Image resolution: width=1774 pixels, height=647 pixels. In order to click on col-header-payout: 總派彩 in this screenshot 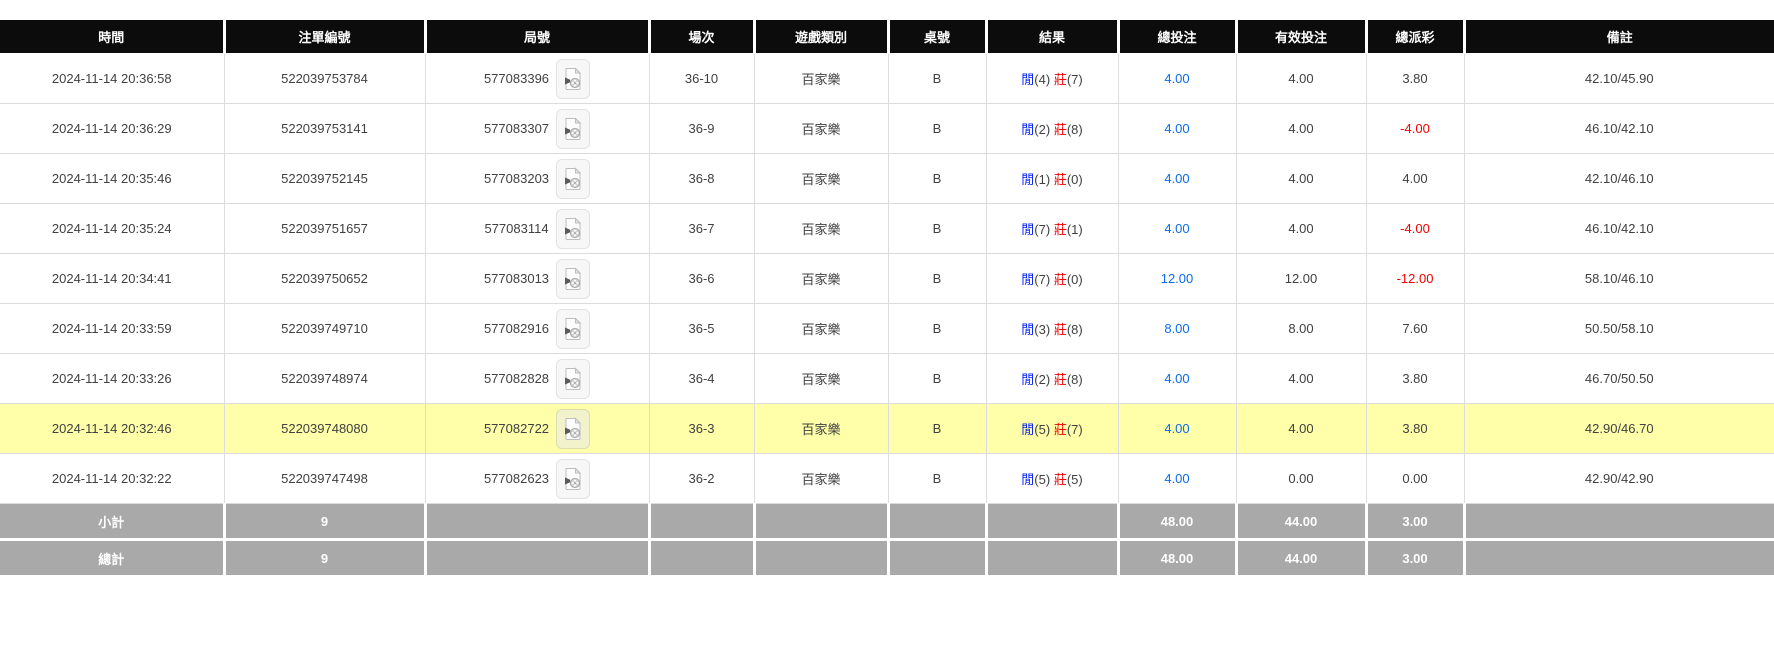, I will do `click(1414, 37)`.